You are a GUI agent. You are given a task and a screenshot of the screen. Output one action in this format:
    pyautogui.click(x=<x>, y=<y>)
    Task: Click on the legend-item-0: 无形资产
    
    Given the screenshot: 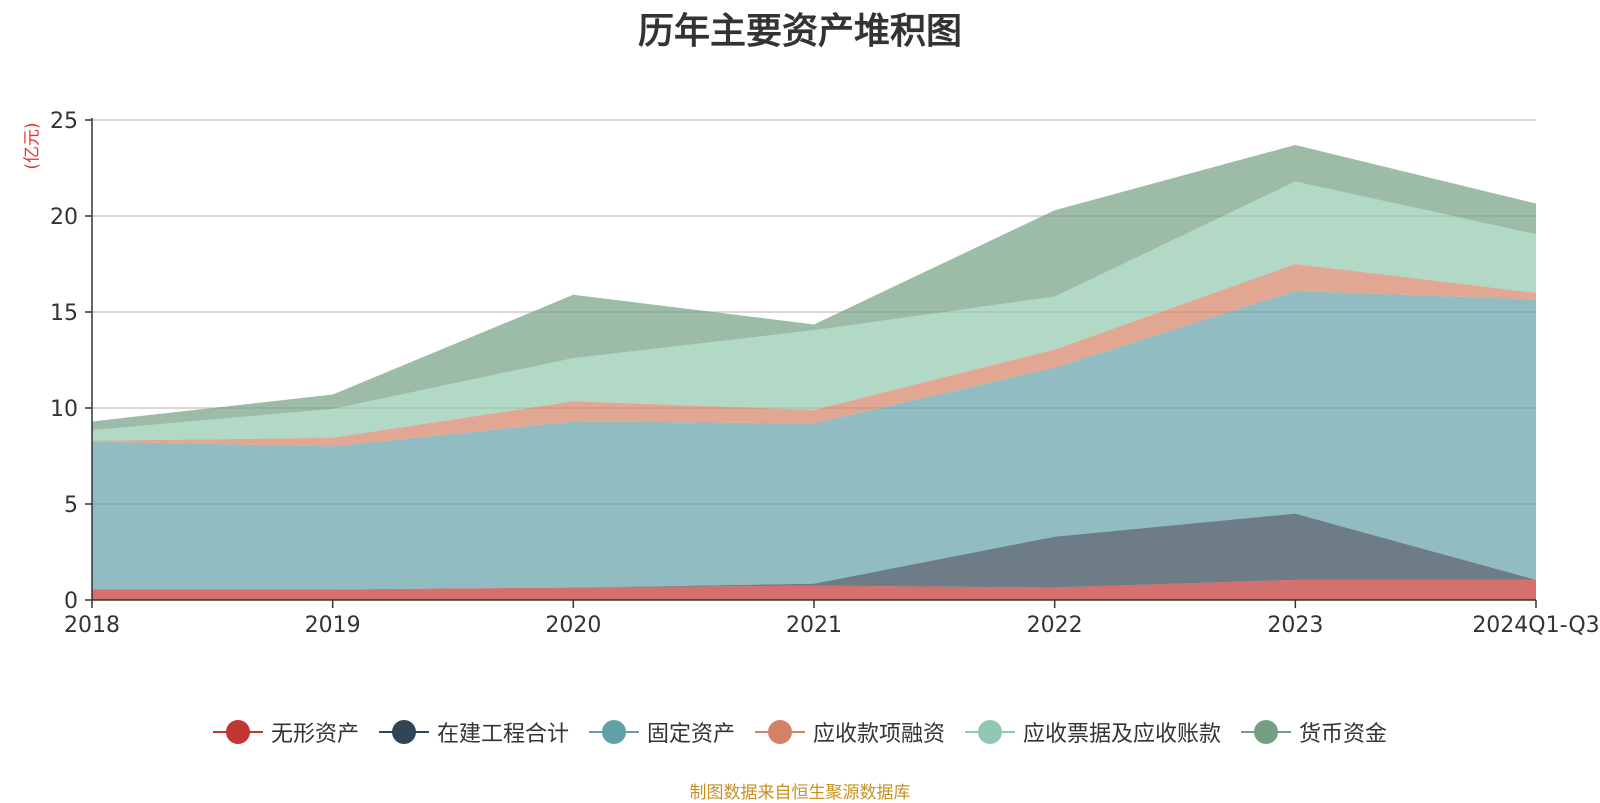 What is the action you would take?
    pyautogui.click(x=285, y=732)
    